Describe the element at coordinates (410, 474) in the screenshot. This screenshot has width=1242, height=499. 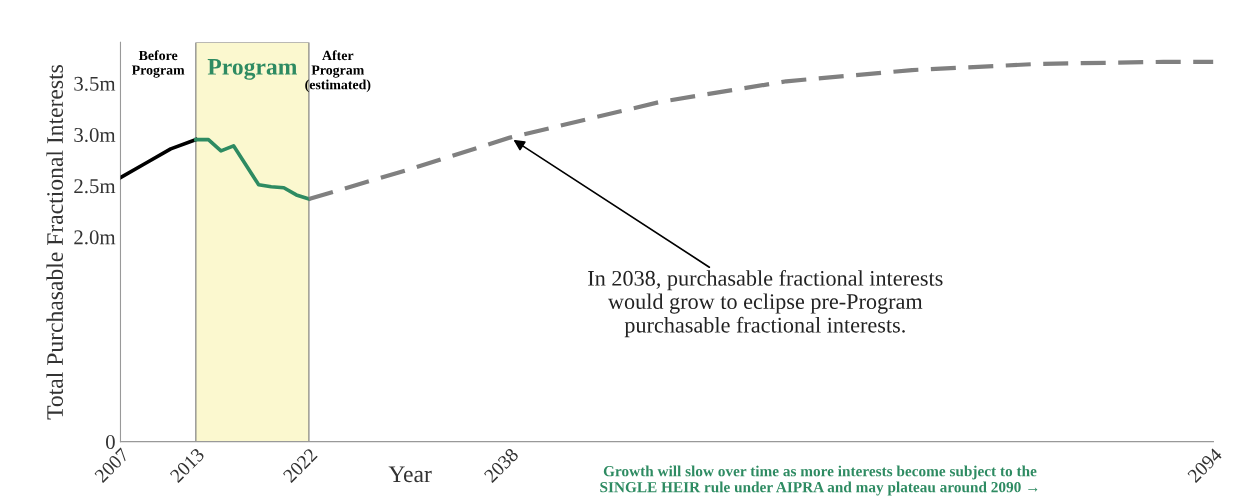
I see `x-axis-title: Year` at that location.